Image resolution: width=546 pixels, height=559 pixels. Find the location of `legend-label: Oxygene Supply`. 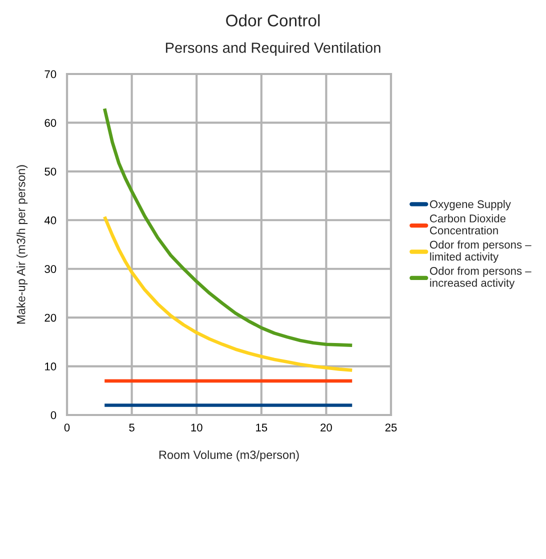

legend-label: Oxygene Supply is located at coordinates (470, 205).